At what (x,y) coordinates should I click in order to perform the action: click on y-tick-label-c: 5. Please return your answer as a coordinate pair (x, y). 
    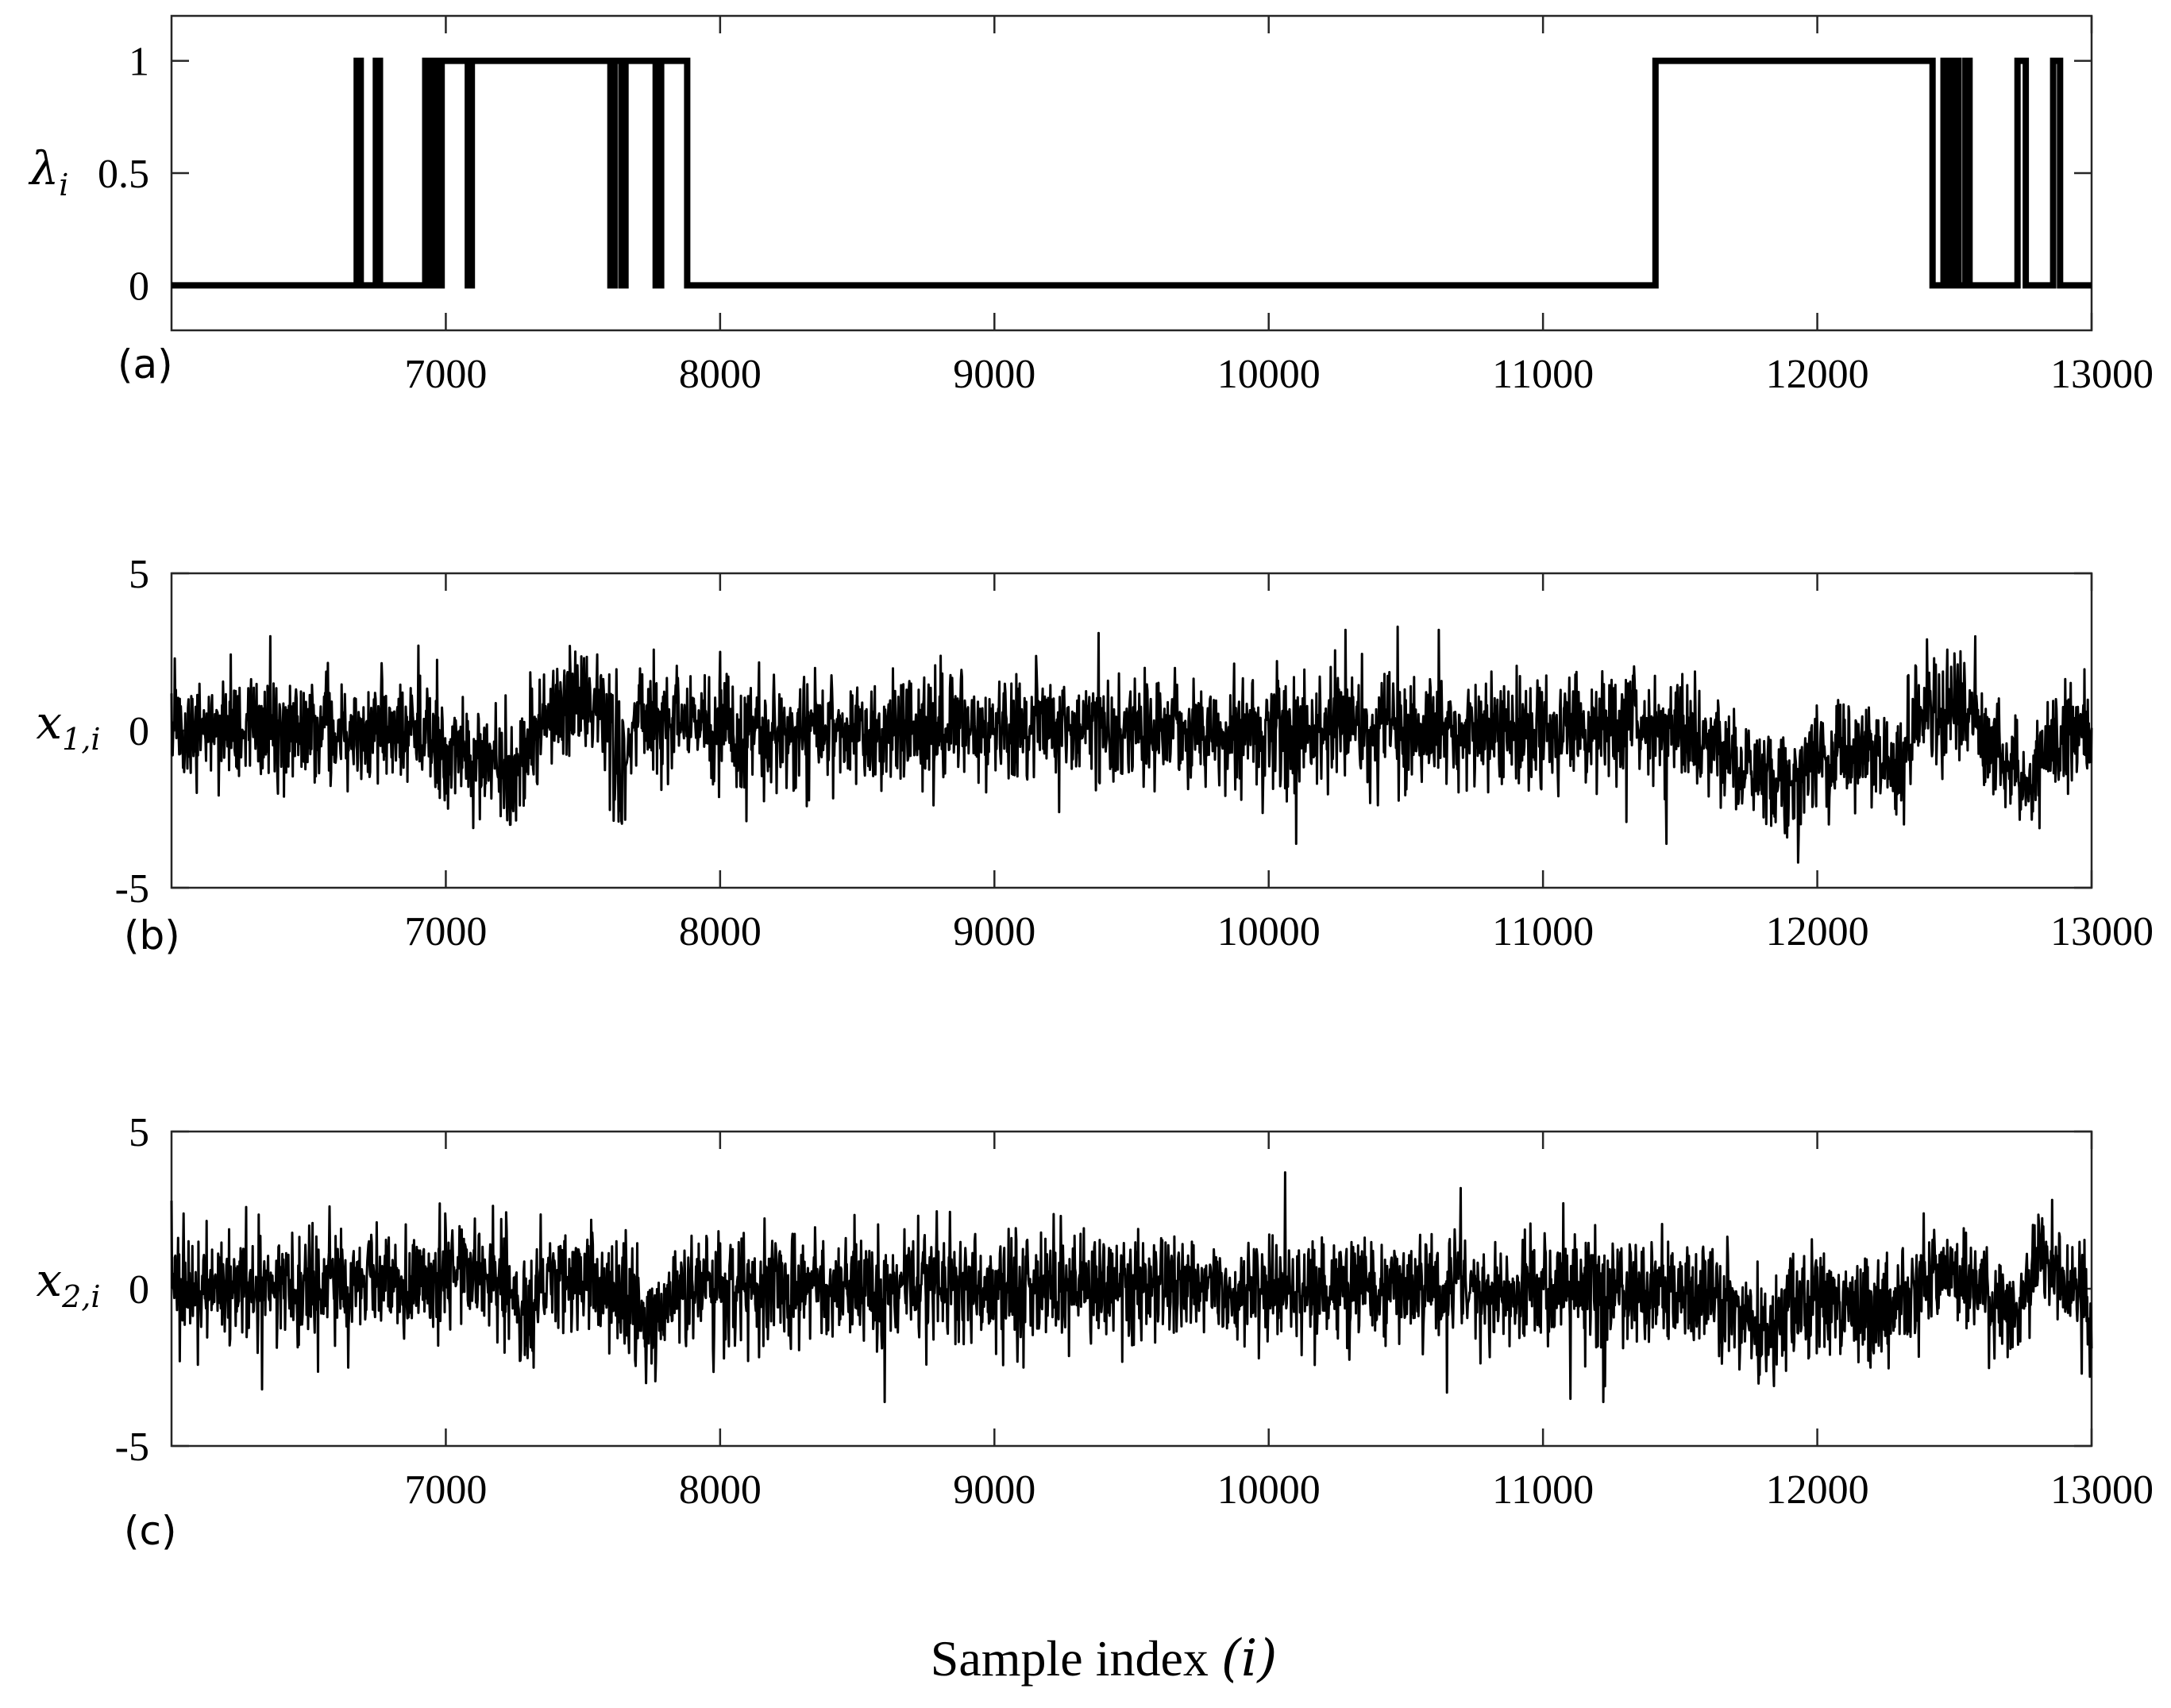
    Looking at the image, I should click on (139, 1132).